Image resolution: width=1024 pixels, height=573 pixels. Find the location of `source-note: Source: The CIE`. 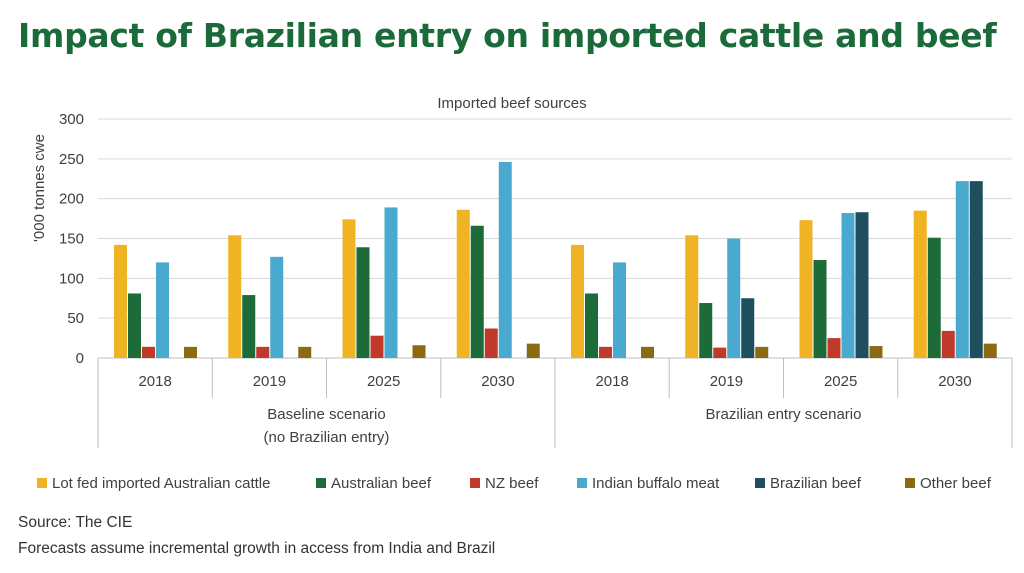

source-note: Source: The CIE is located at coordinates (75, 522).